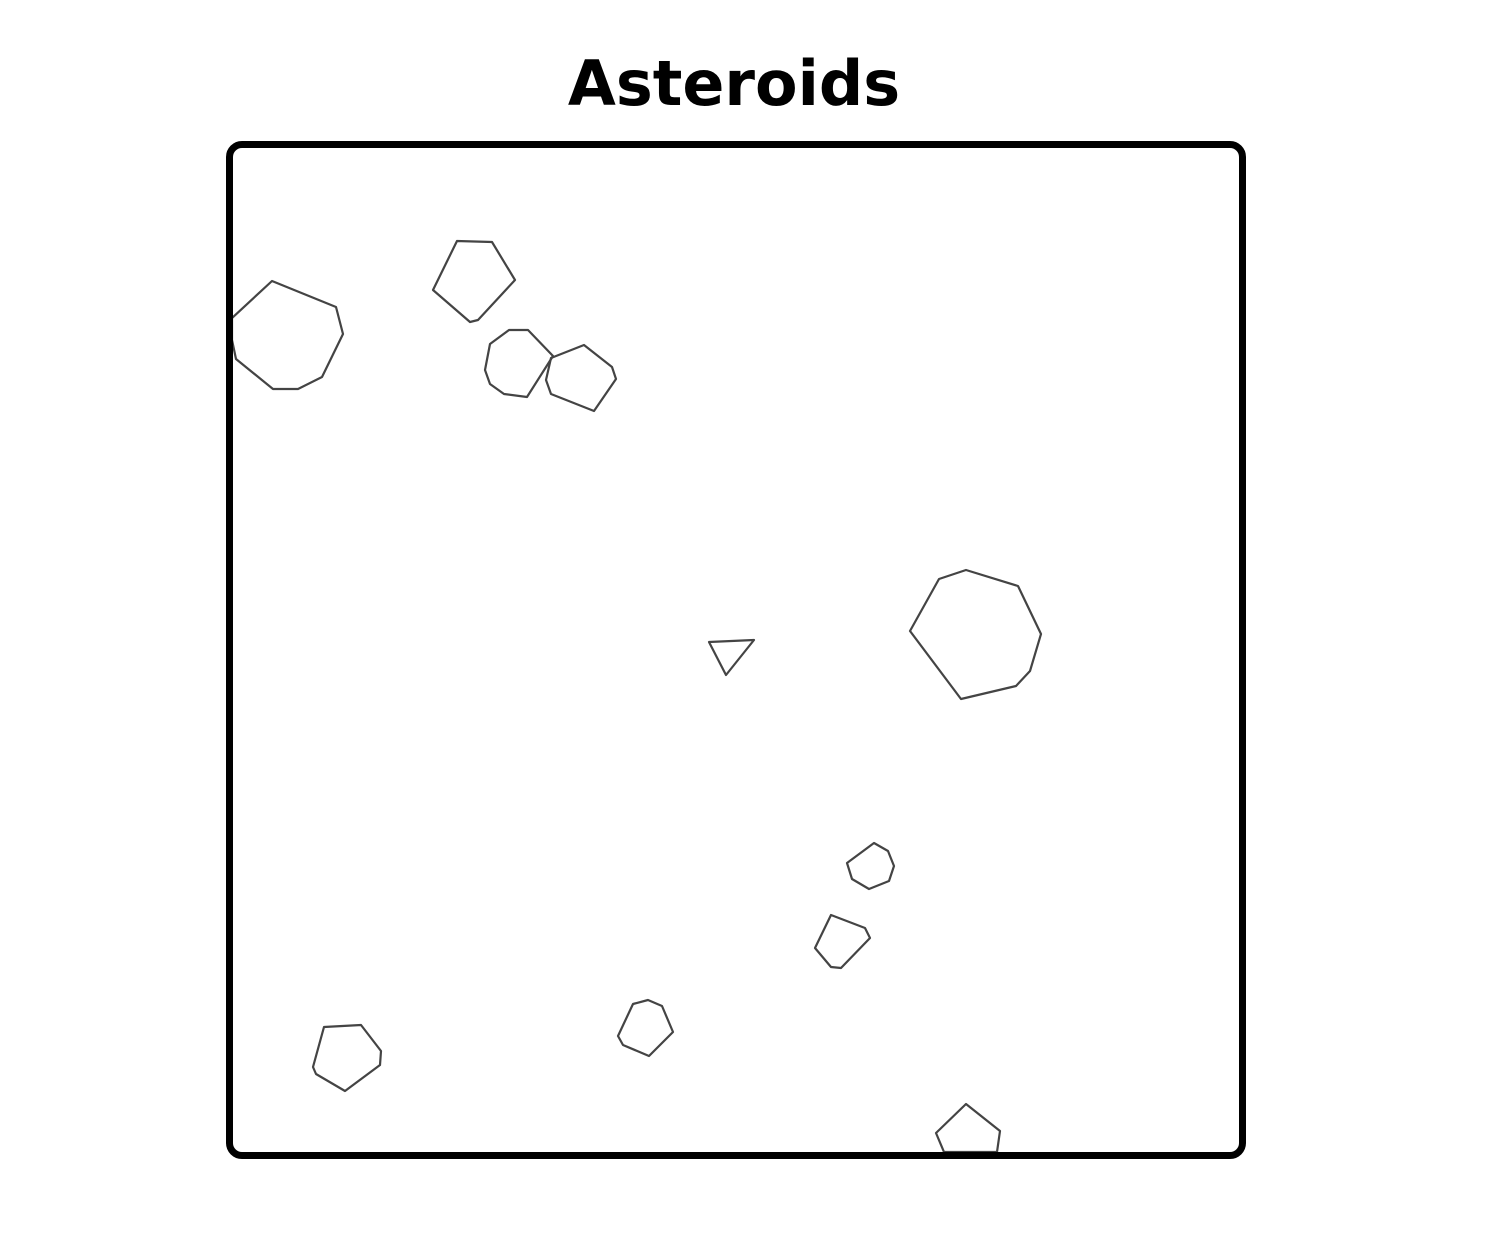 The height and width of the screenshot is (1242, 1496). Describe the element at coordinates (975, 634) in the screenshot. I see `asteroid-large-right` at that location.